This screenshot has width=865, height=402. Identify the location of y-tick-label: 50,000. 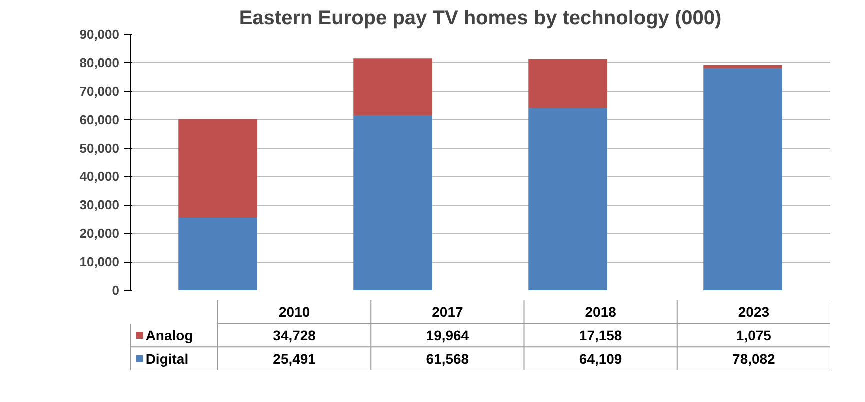
(100, 148).